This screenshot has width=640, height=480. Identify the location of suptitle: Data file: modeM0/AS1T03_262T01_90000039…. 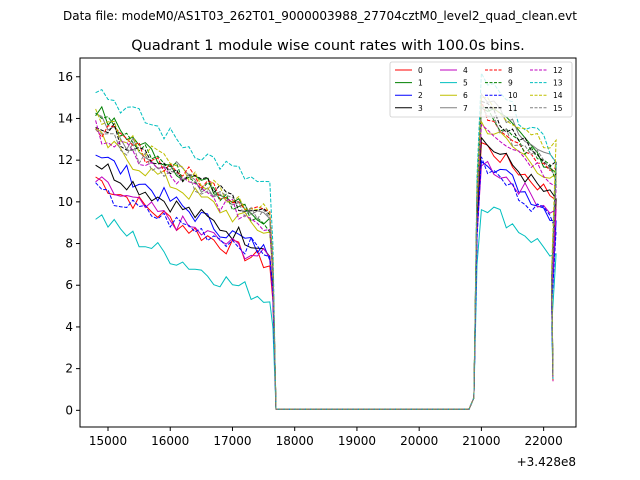
(320, 16).